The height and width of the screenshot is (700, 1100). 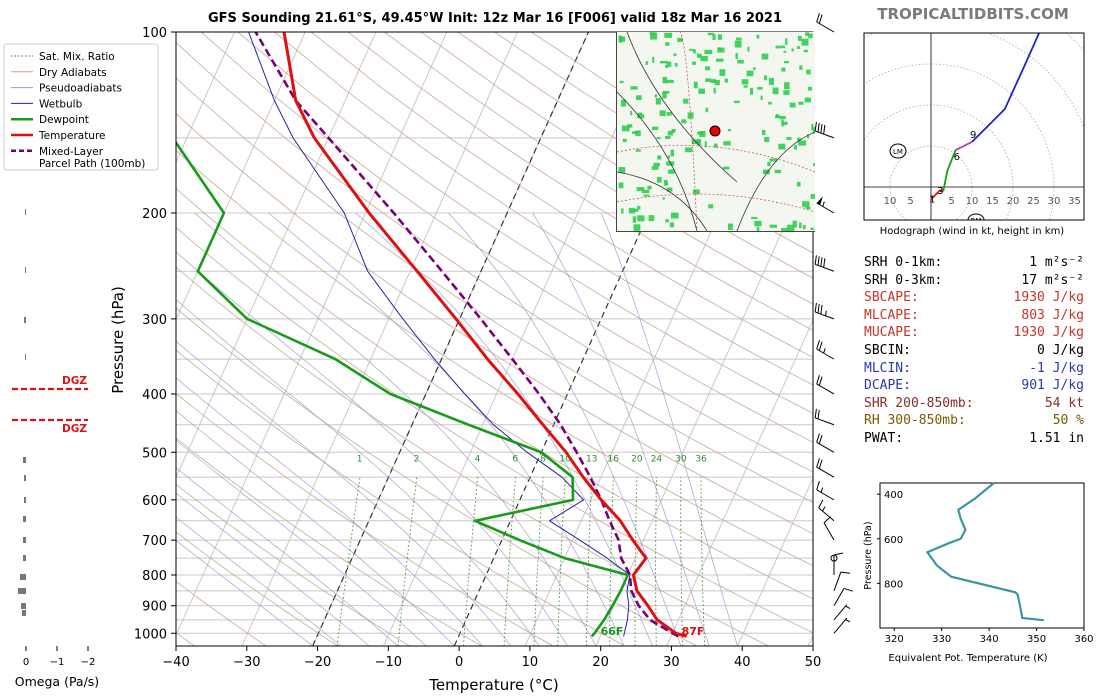 I want to click on map-isobar, so click(x=716, y=203).